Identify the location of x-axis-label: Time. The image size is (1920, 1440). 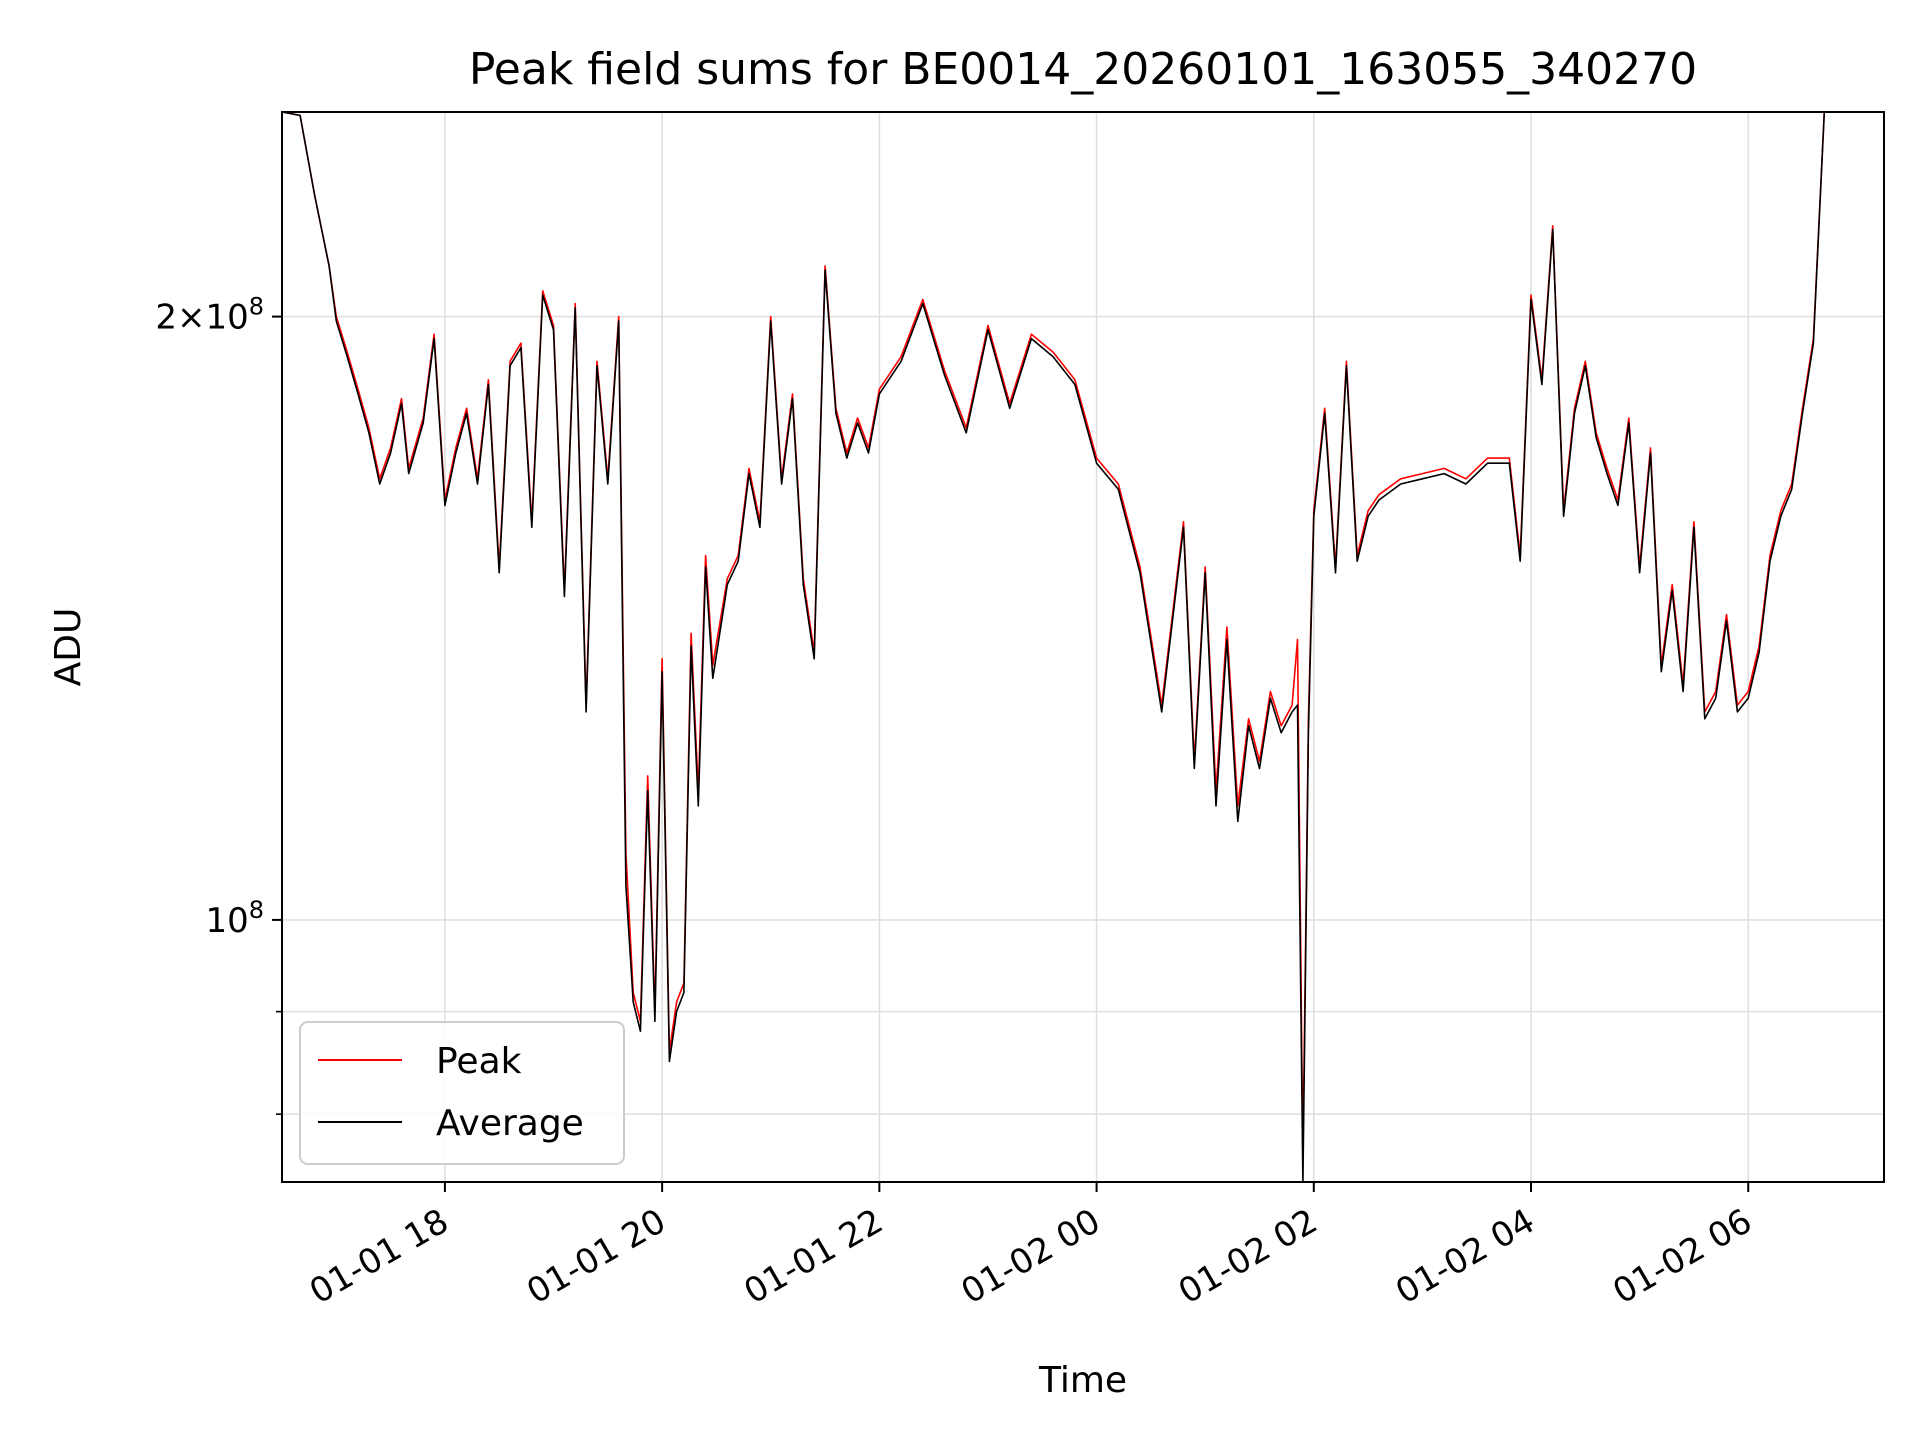
(1082, 1380).